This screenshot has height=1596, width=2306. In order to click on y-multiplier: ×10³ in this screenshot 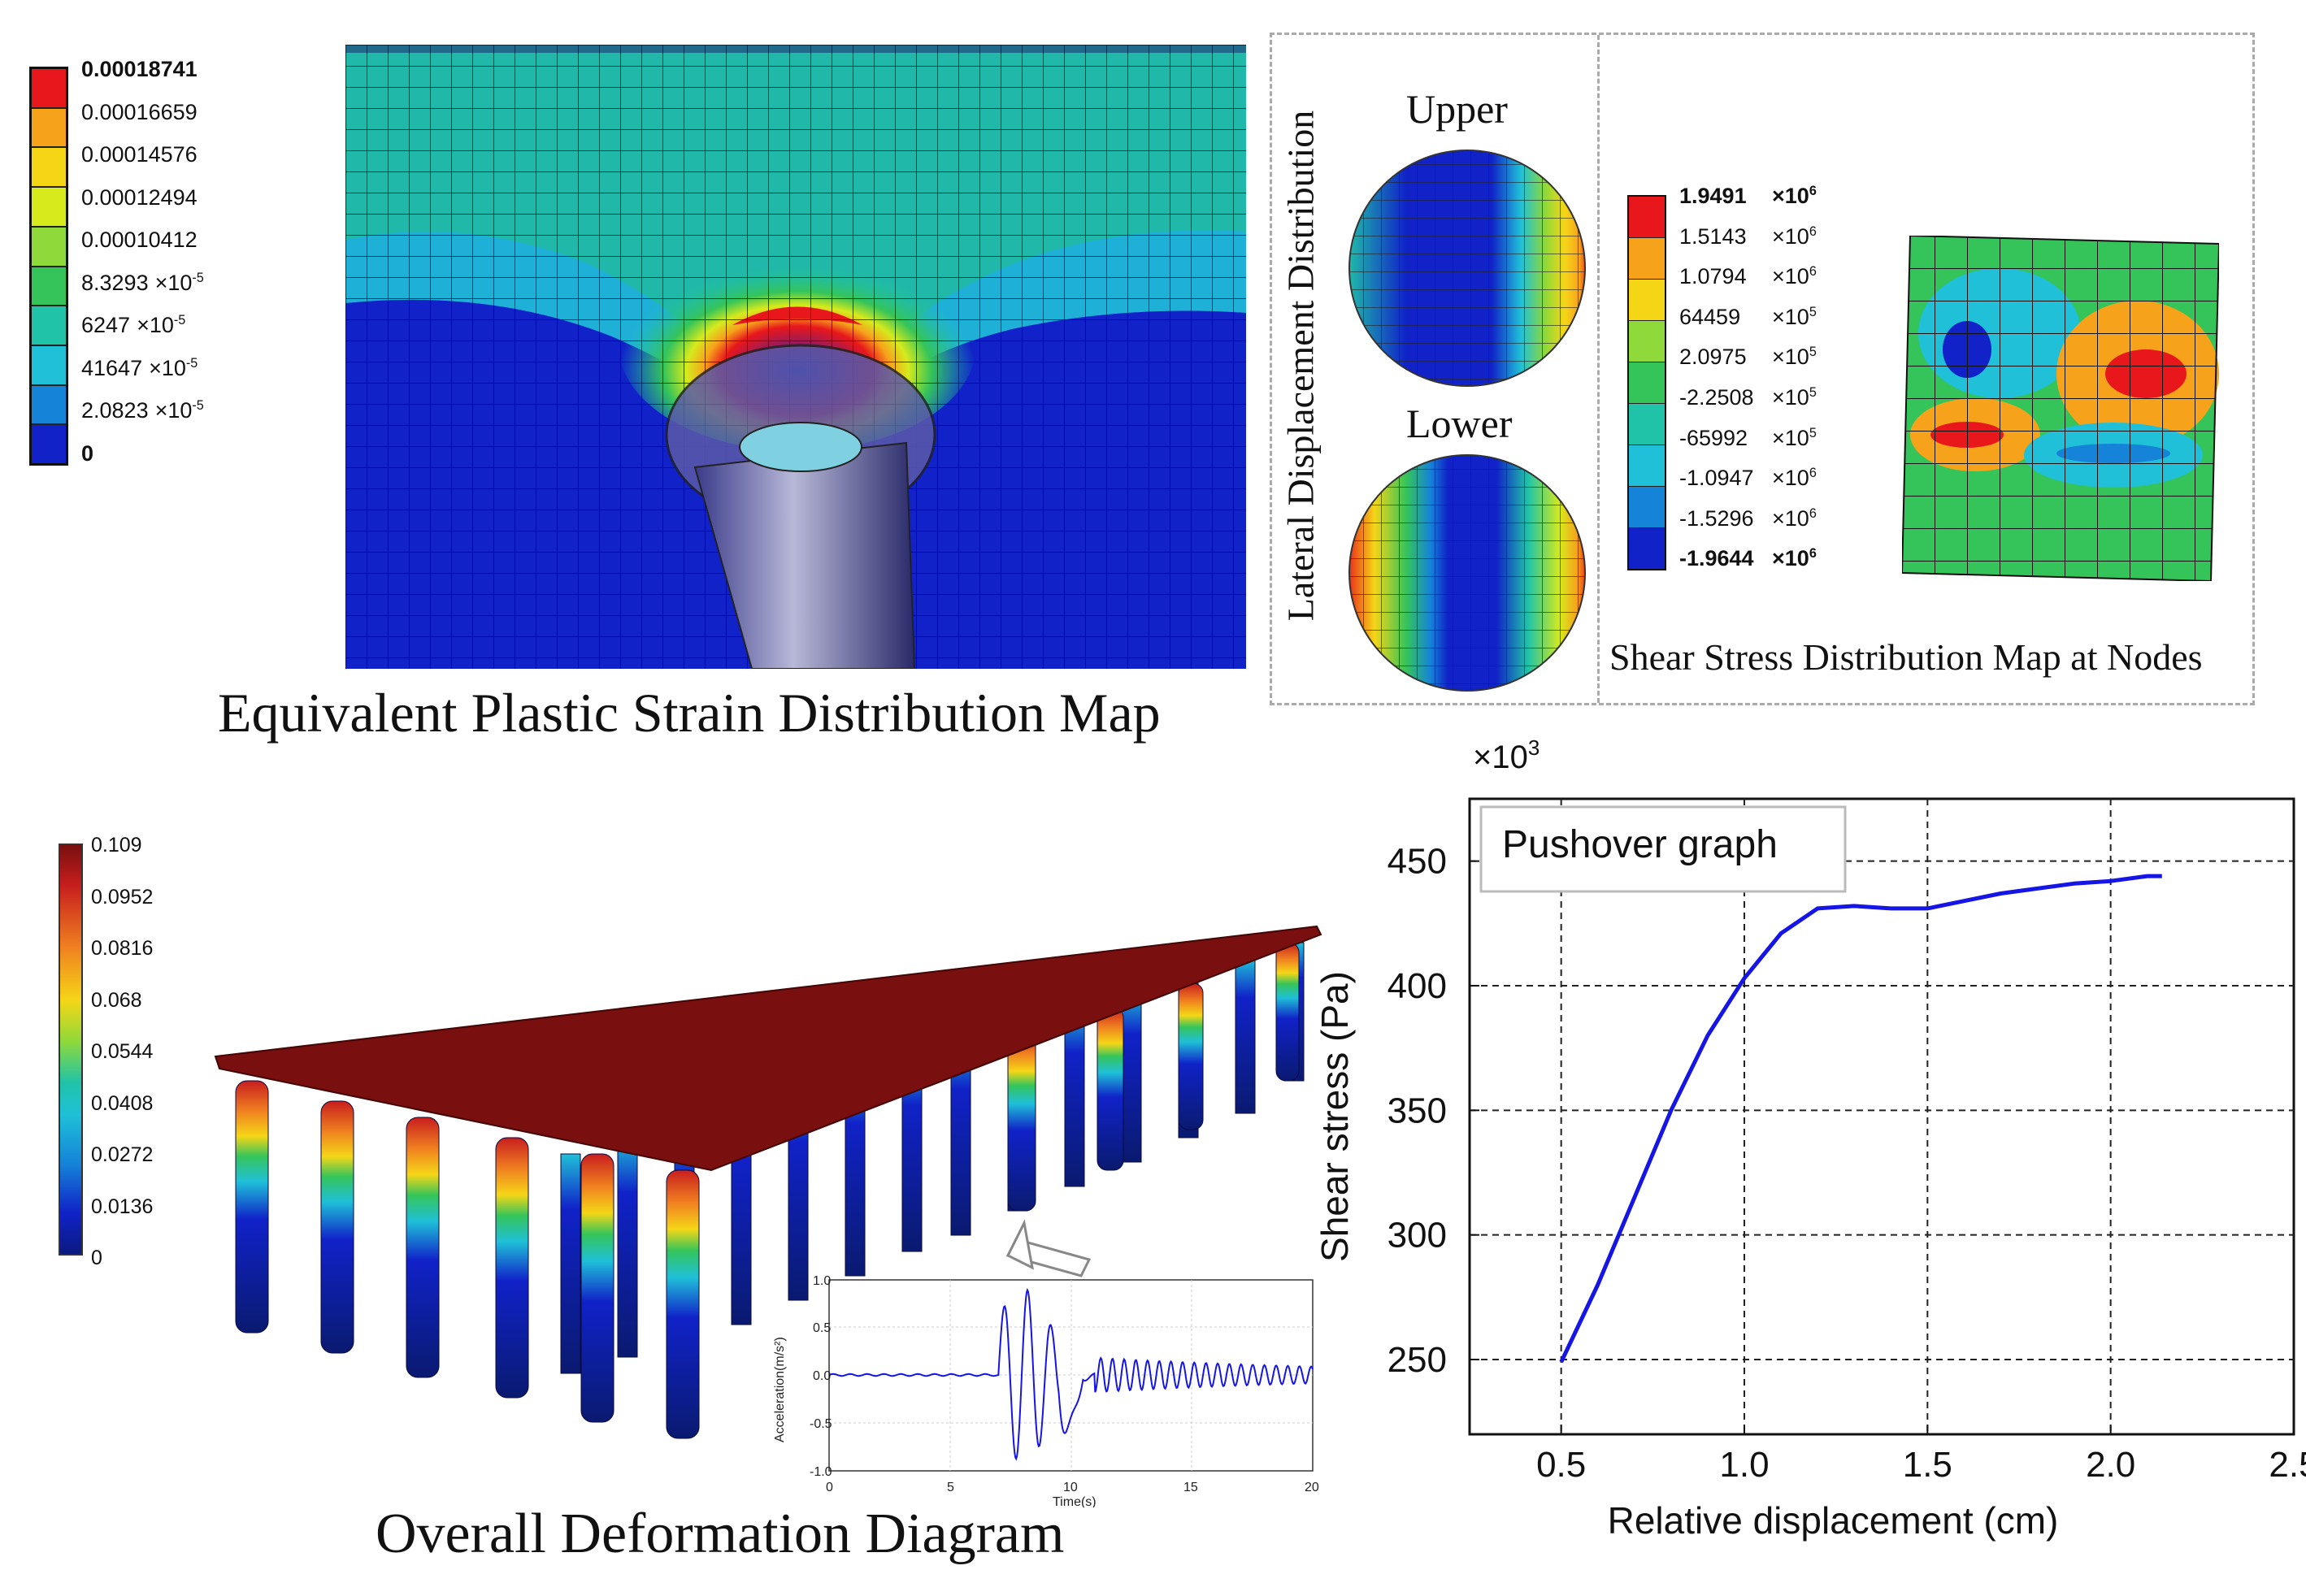, I will do `click(1506, 755)`.